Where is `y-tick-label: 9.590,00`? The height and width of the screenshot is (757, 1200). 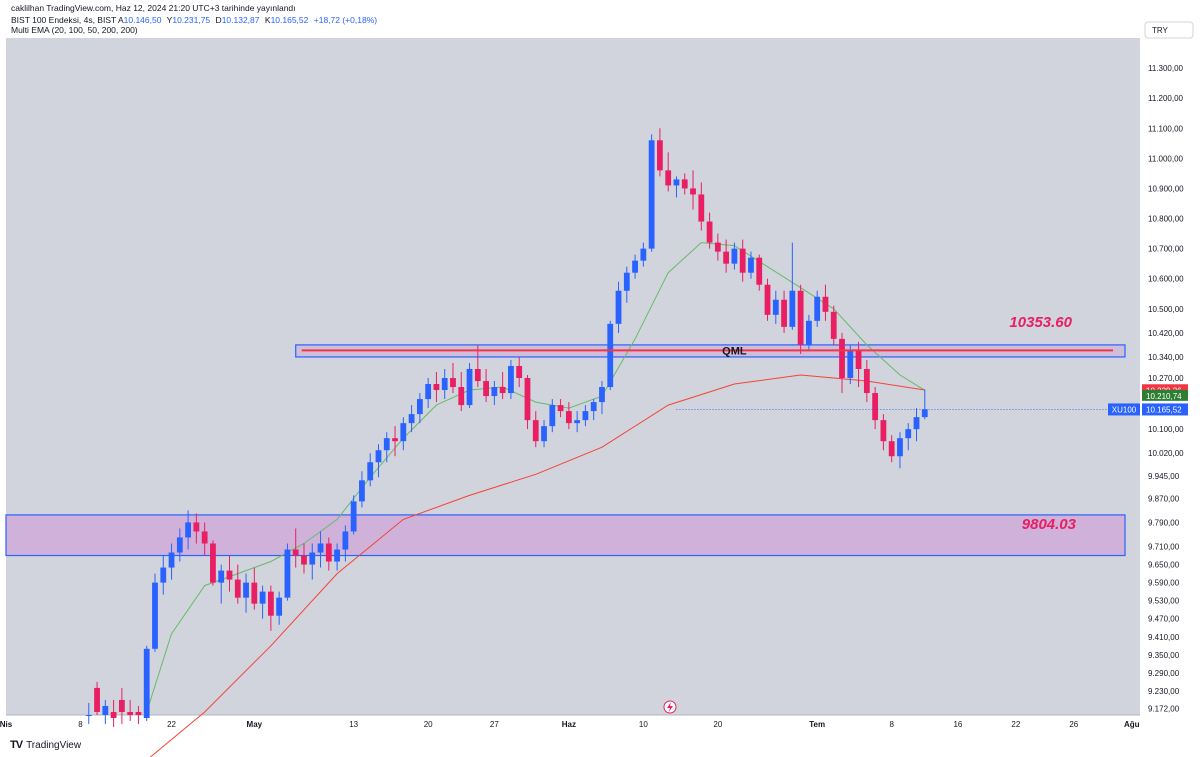
y-tick-label: 9.590,00 is located at coordinates (1164, 583).